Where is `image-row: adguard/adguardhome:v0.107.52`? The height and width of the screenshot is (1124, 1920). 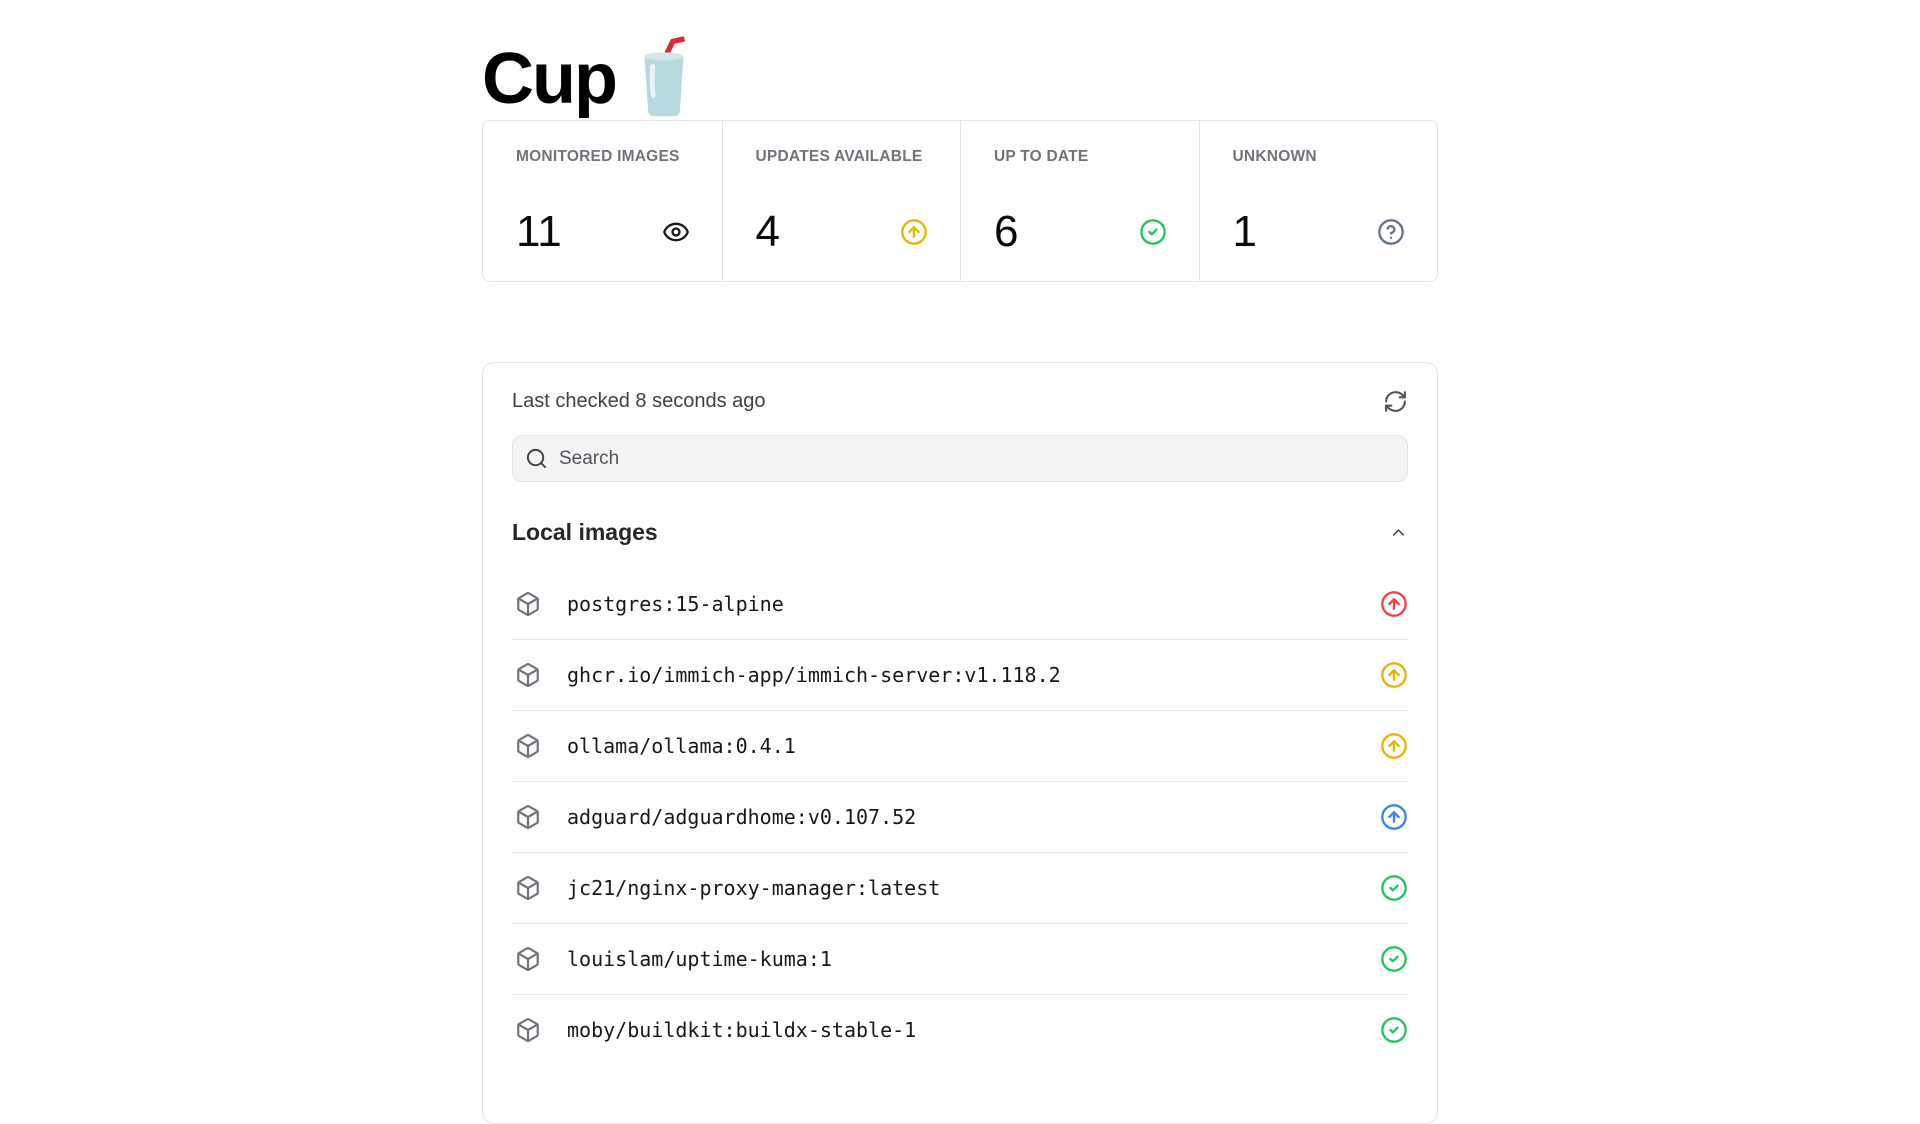
image-row: adguard/adguardhome:v0.107.52 is located at coordinates (960, 816).